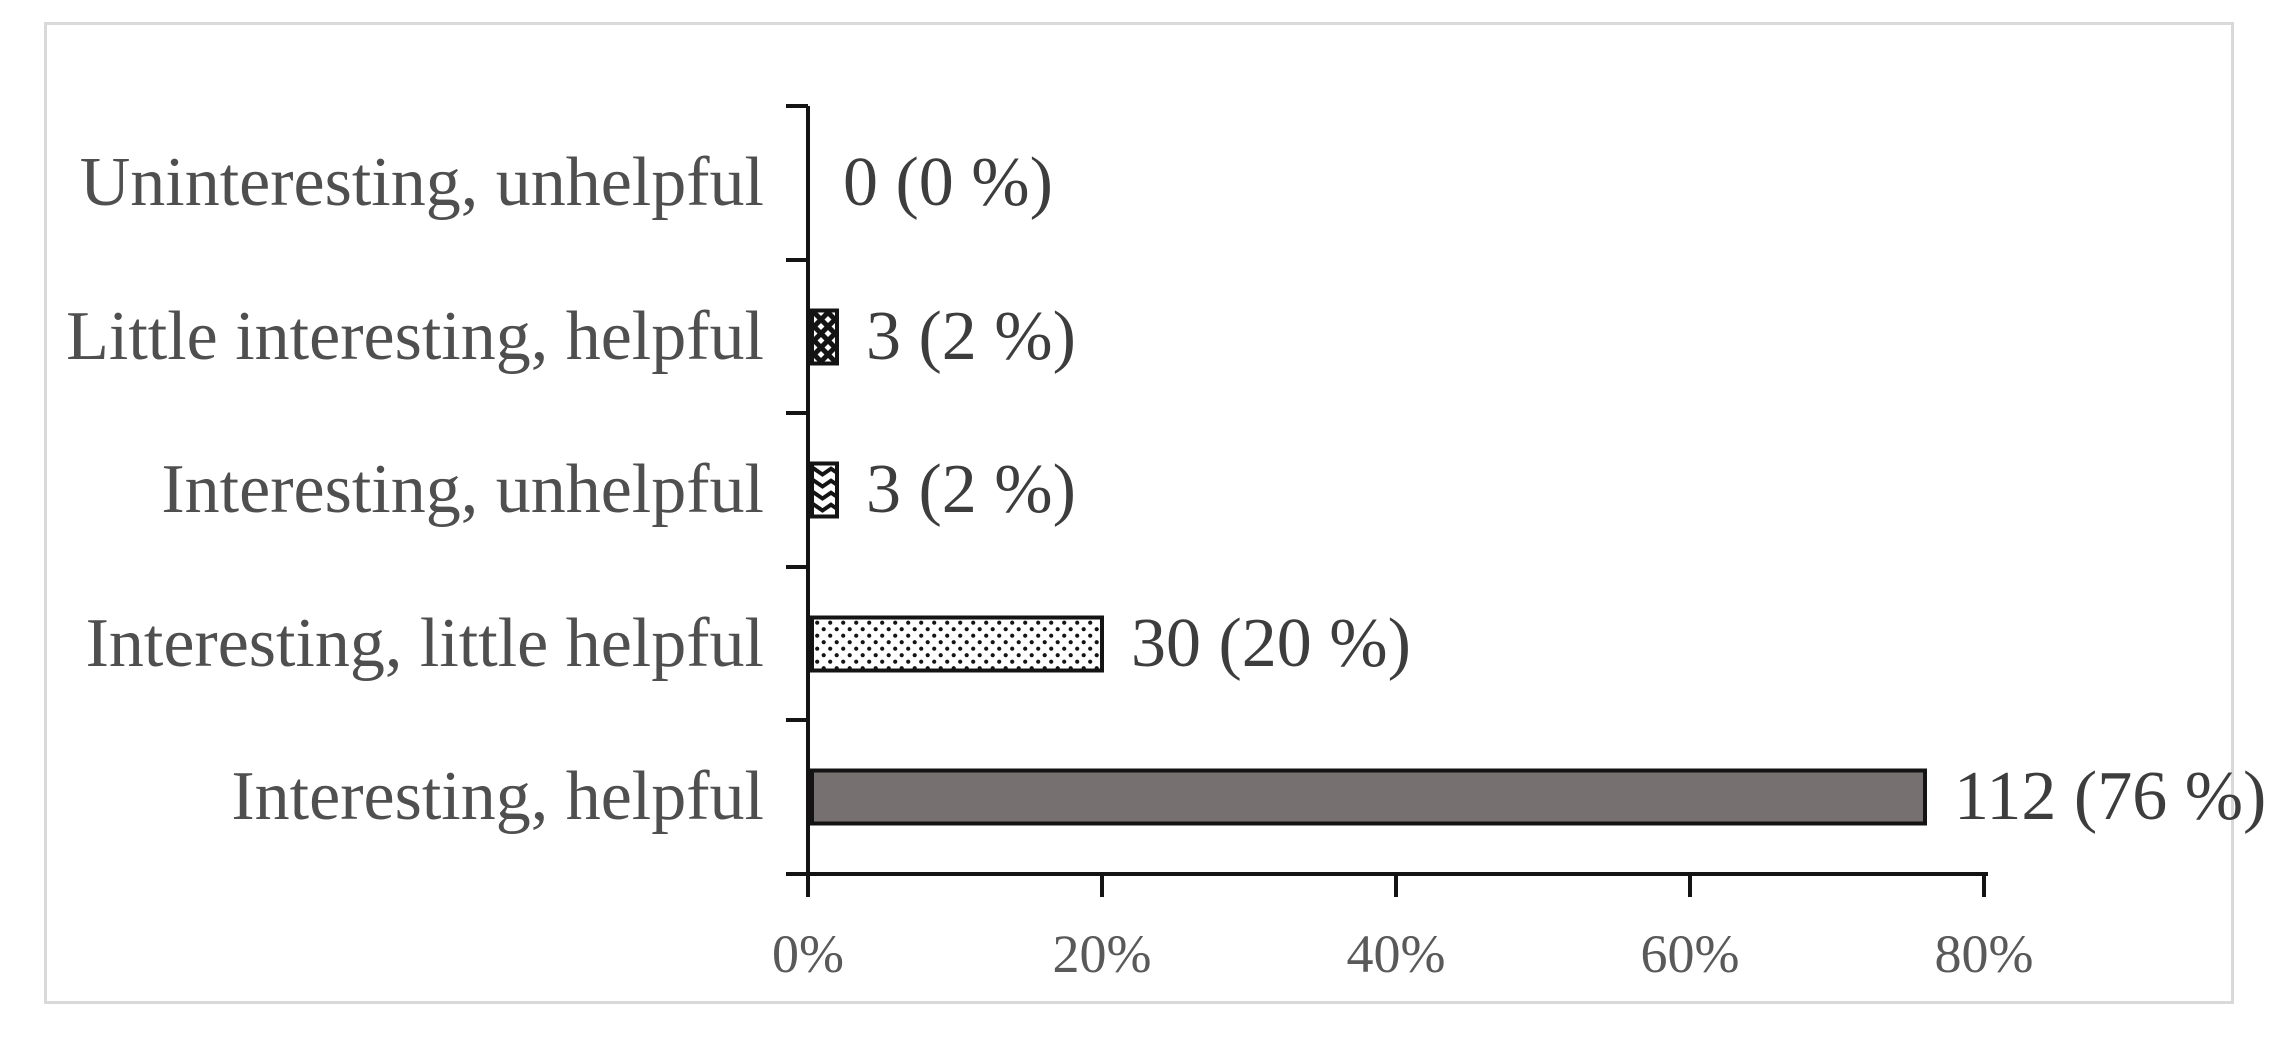  What do you see at coordinates (424, 643) in the screenshot?
I see `category-label: Interesting, little helpful` at bounding box center [424, 643].